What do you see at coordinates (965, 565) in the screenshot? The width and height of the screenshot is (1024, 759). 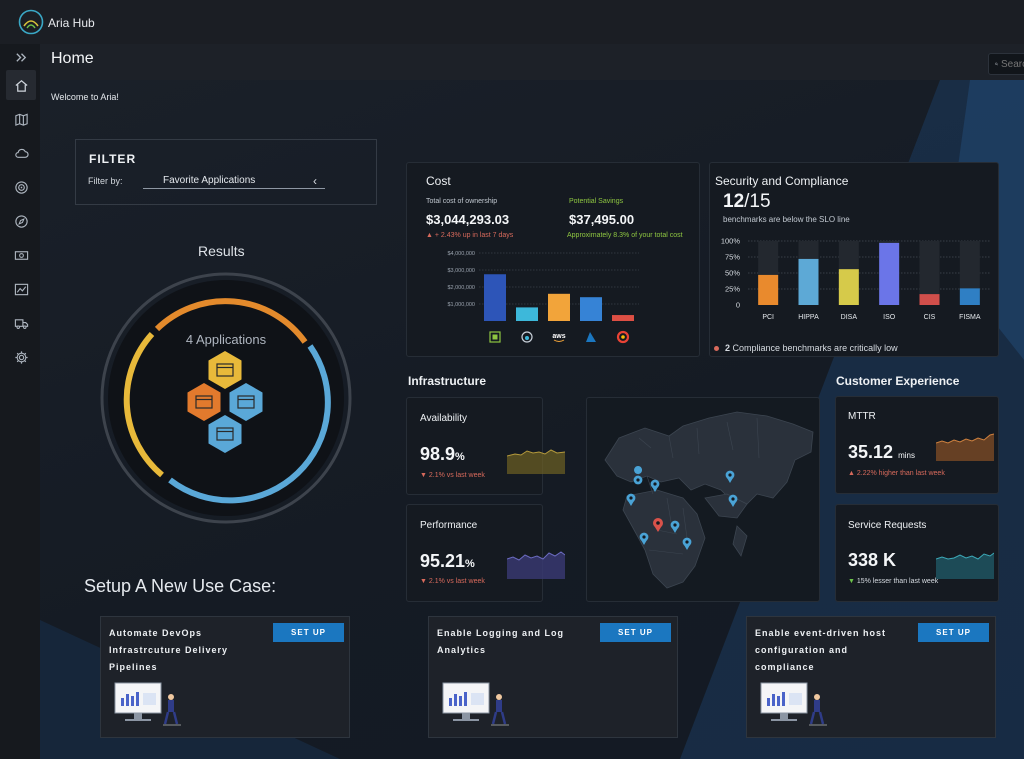 I see `service-requests-sparkline` at bounding box center [965, 565].